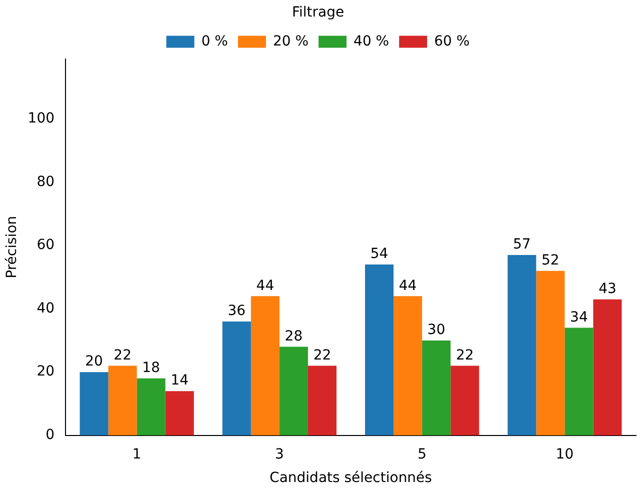 The height and width of the screenshot is (491, 638). What do you see at coordinates (179, 380) in the screenshot?
I see `data-label: 14` at bounding box center [179, 380].